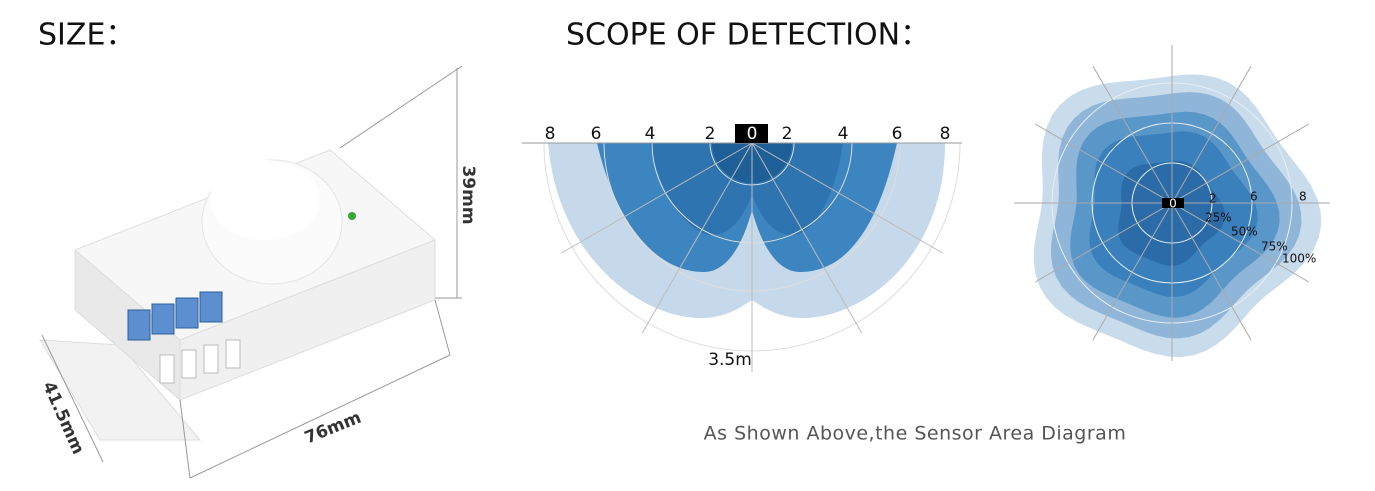  I want to click on height-label: 39mm, so click(468, 194).